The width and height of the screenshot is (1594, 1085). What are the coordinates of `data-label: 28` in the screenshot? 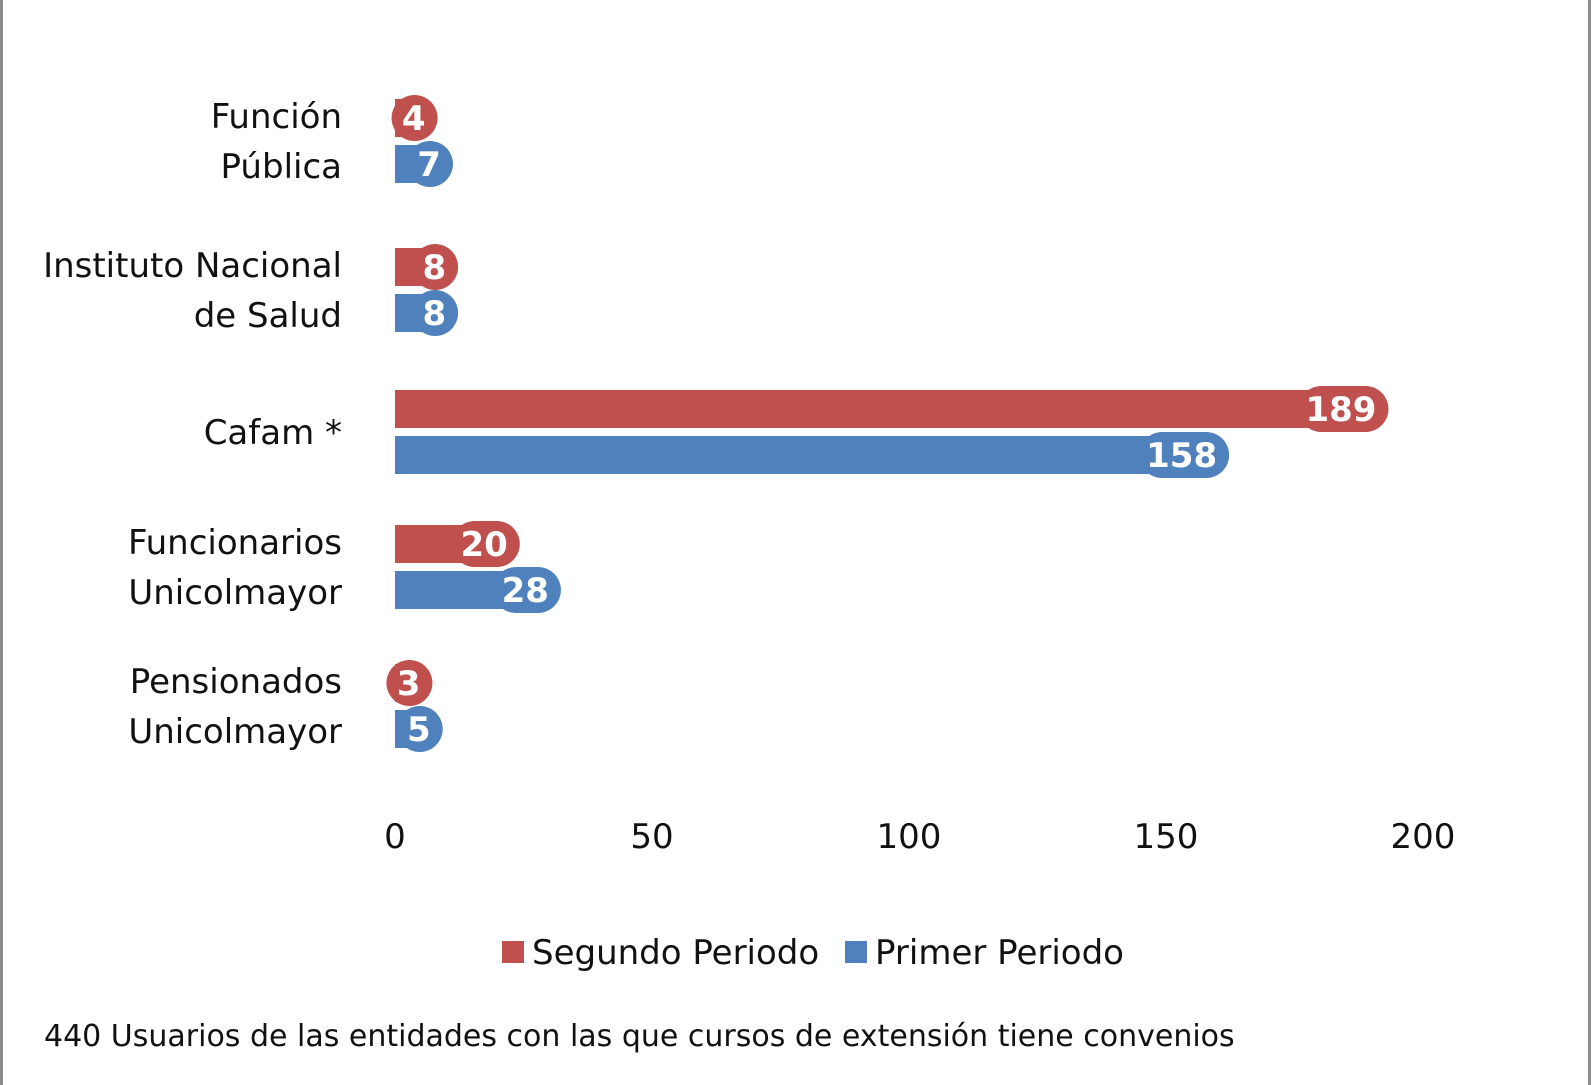 It's located at (525, 591).